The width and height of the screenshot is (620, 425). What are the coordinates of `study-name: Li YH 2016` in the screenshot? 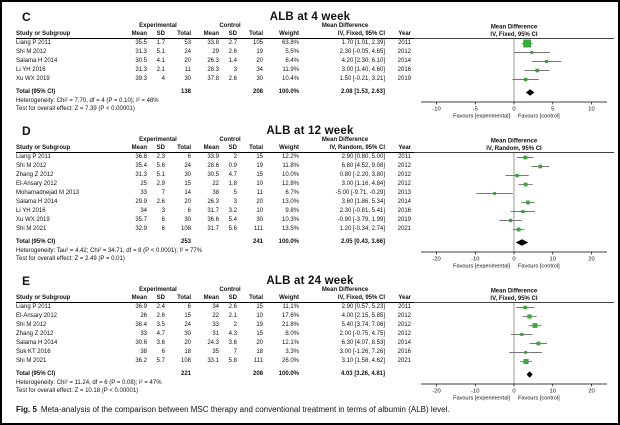 It's located at (31, 211).